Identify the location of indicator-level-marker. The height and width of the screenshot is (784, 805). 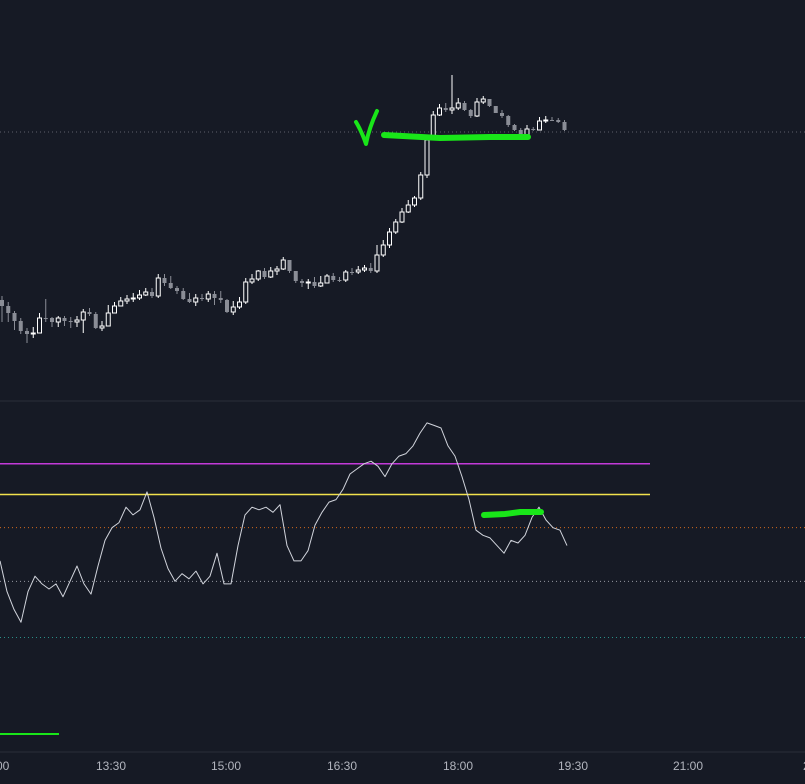
(512, 513).